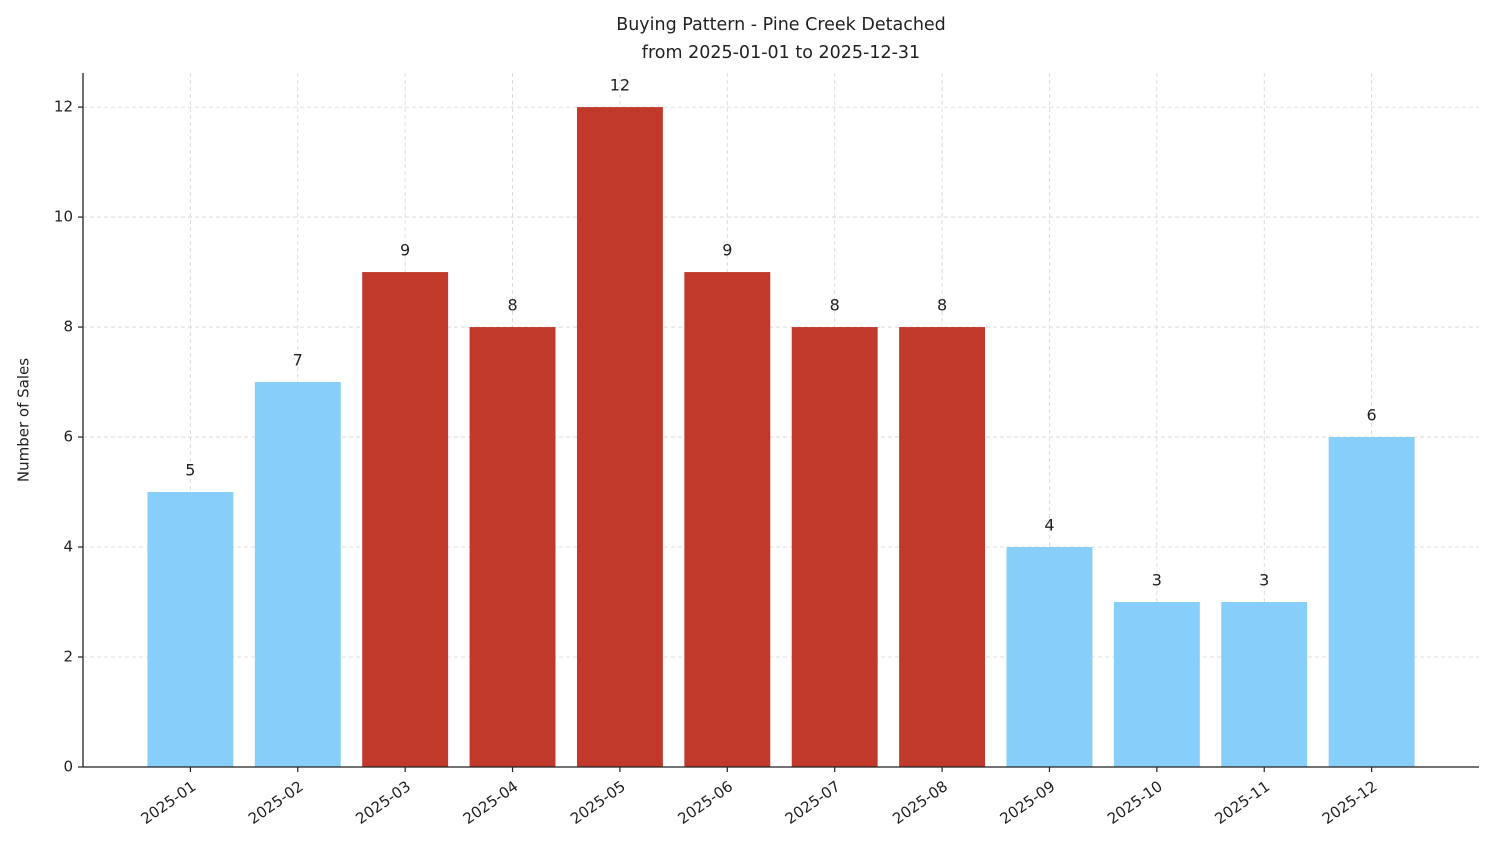 The height and width of the screenshot is (863, 1494). What do you see at coordinates (620, 85) in the screenshot?
I see `data-label: 12` at bounding box center [620, 85].